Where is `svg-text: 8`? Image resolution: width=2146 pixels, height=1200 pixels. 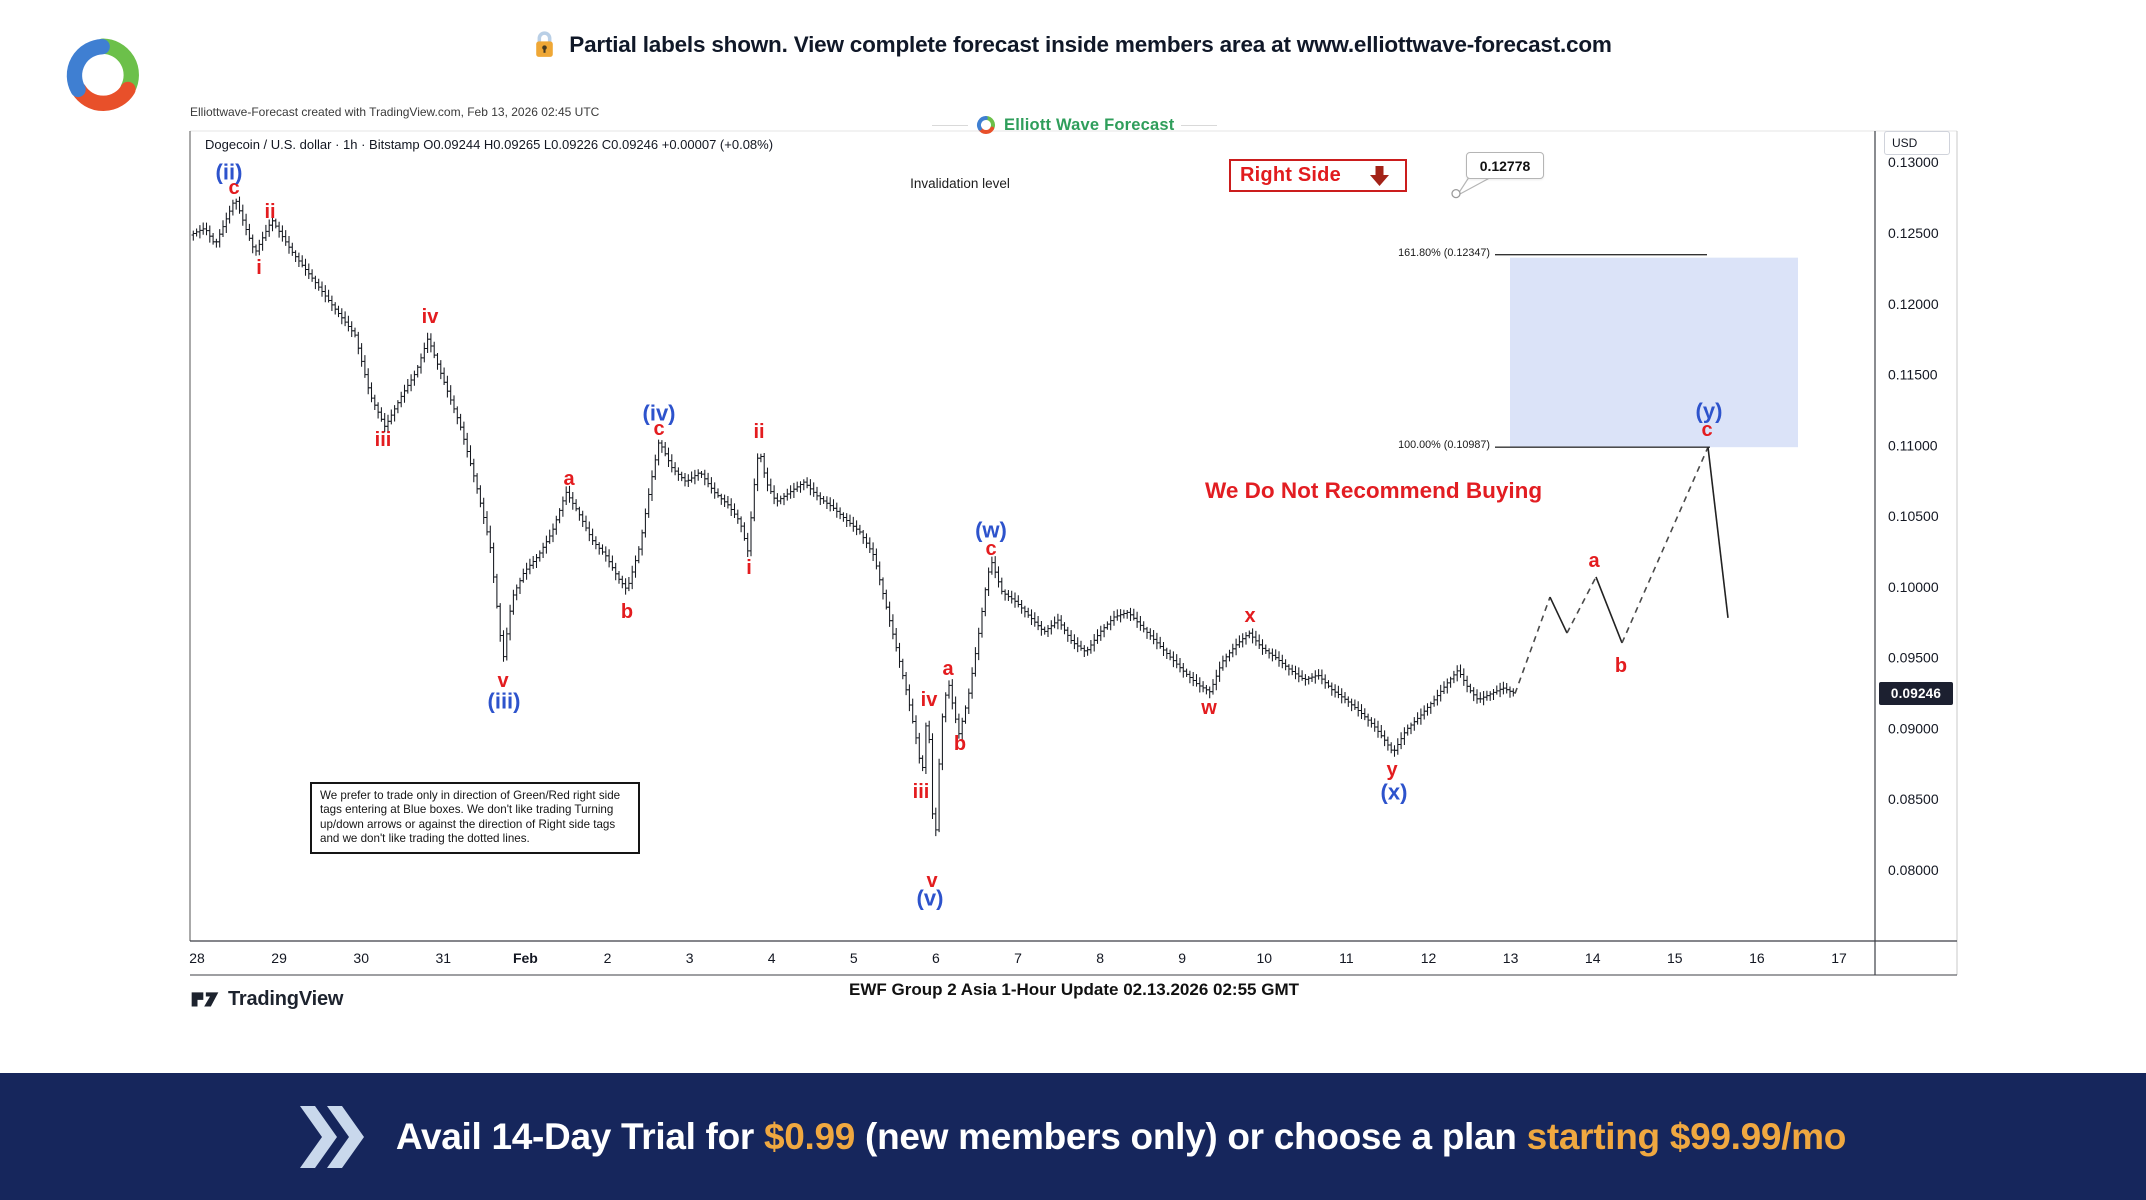 svg-text: 8 is located at coordinates (1100, 958).